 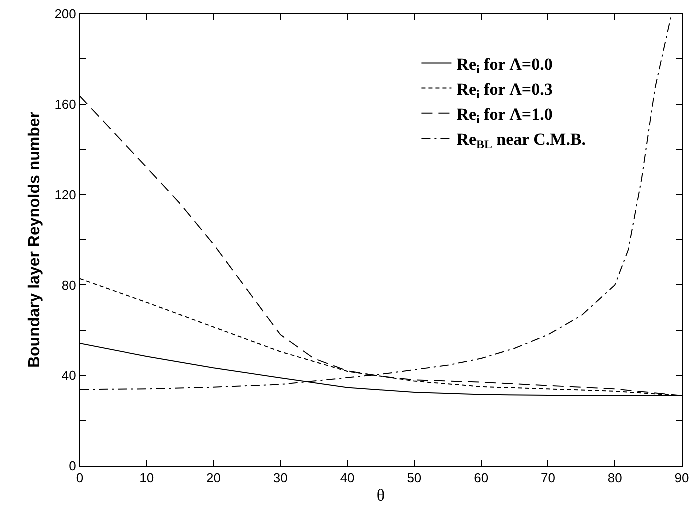 What do you see at coordinates (548, 478) in the screenshot?
I see `x-tick-label: 70` at bounding box center [548, 478].